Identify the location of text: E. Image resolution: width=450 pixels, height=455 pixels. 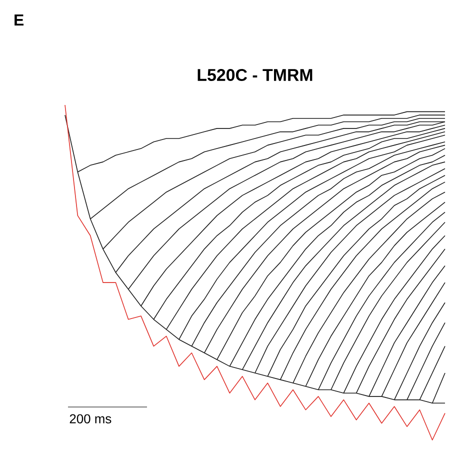
(19, 20).